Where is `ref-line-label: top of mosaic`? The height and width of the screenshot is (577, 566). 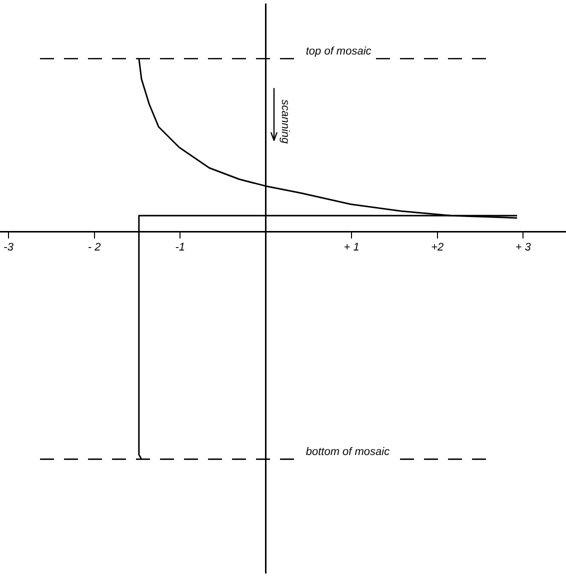 ref-line-label: top of mosaic is located at coordinates (339, 52).